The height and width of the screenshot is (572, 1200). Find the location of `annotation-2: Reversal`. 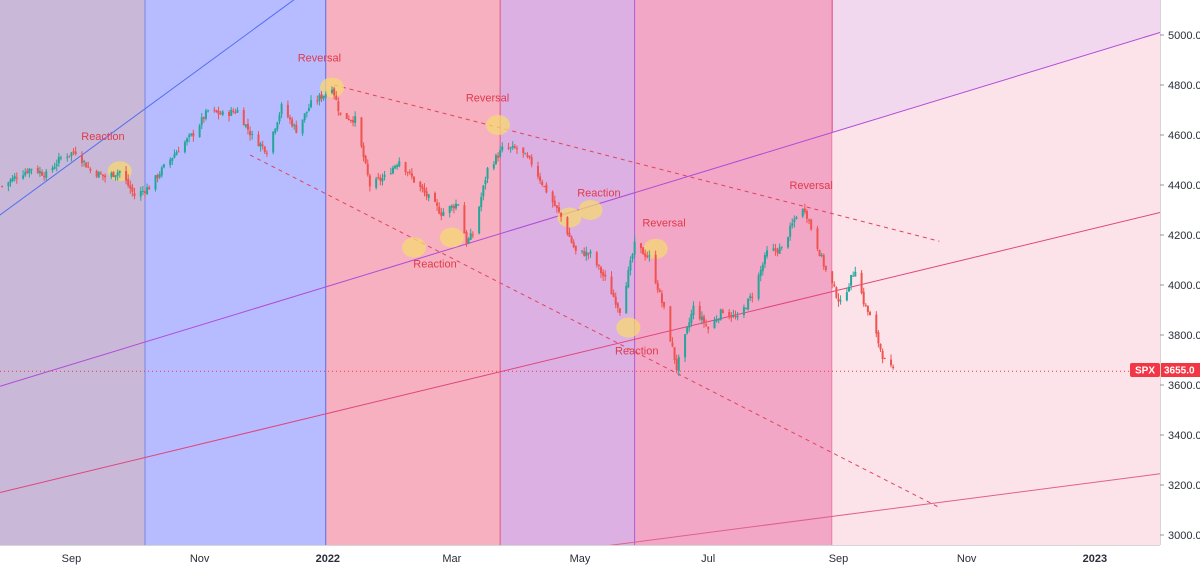

annotation-2: Reversal is located at coordinates (319, 58).